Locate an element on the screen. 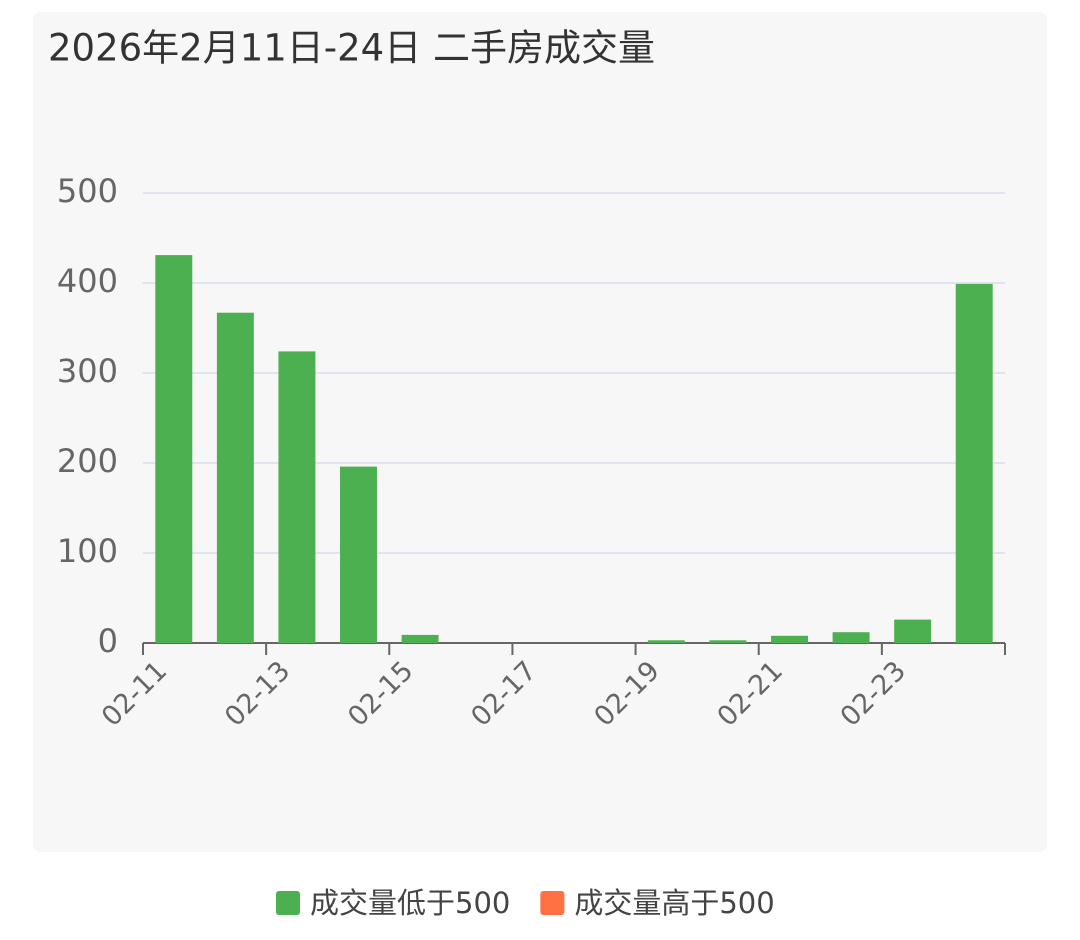 This screenshot has width=1080, height=940. y-tick-label: 400 is located at coordinates (87, 281).